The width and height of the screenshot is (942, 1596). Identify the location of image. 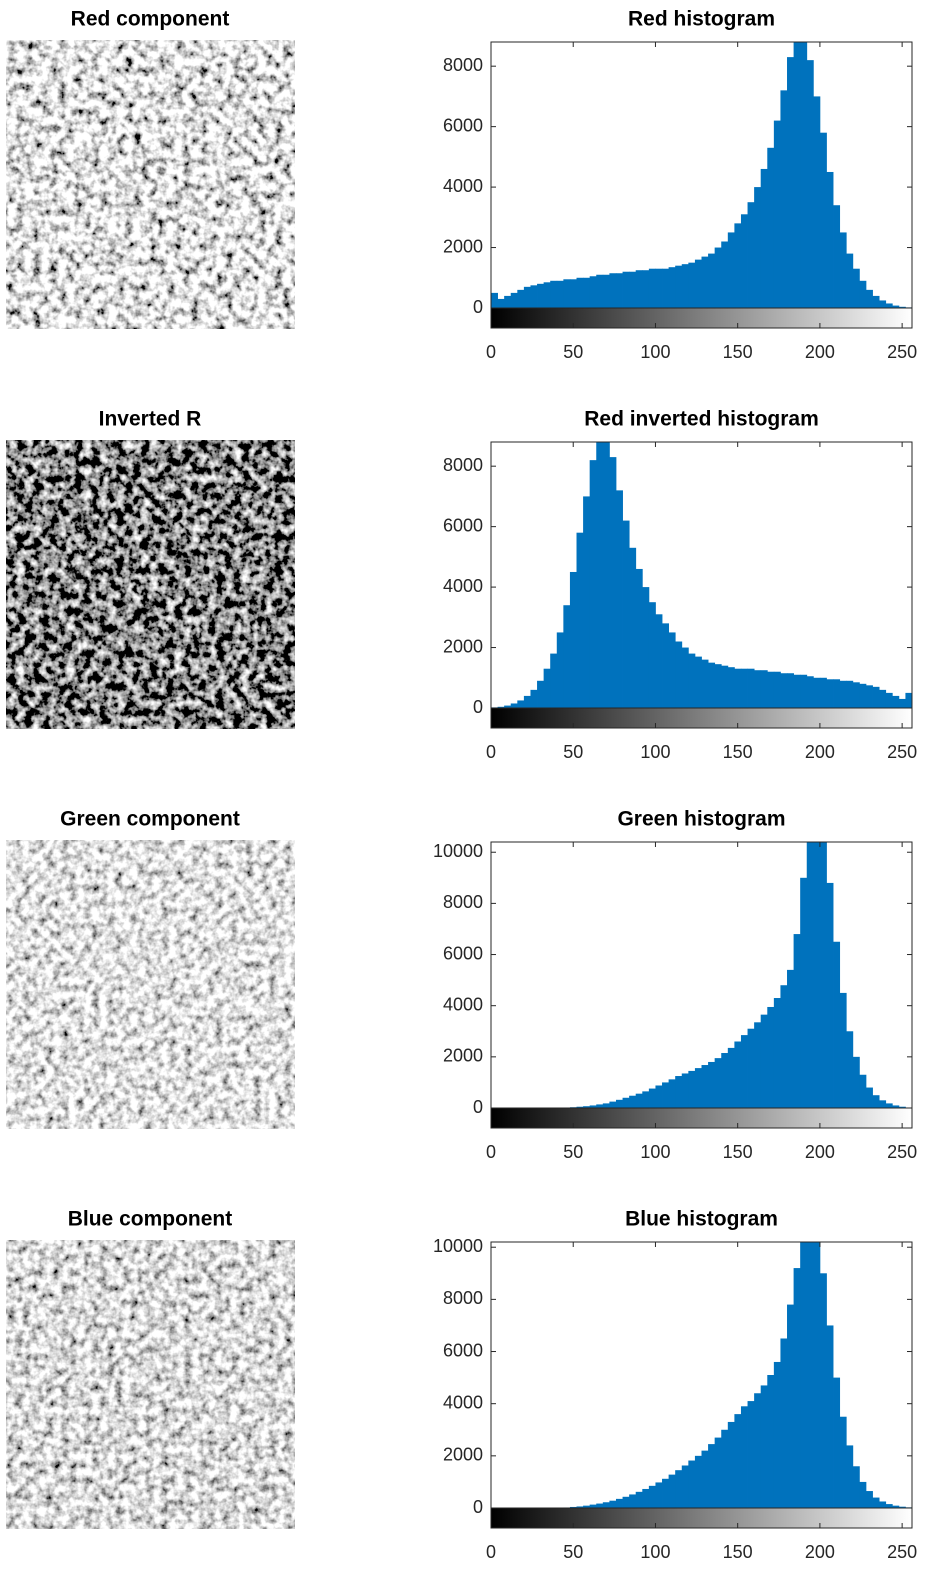
(150, 1384).